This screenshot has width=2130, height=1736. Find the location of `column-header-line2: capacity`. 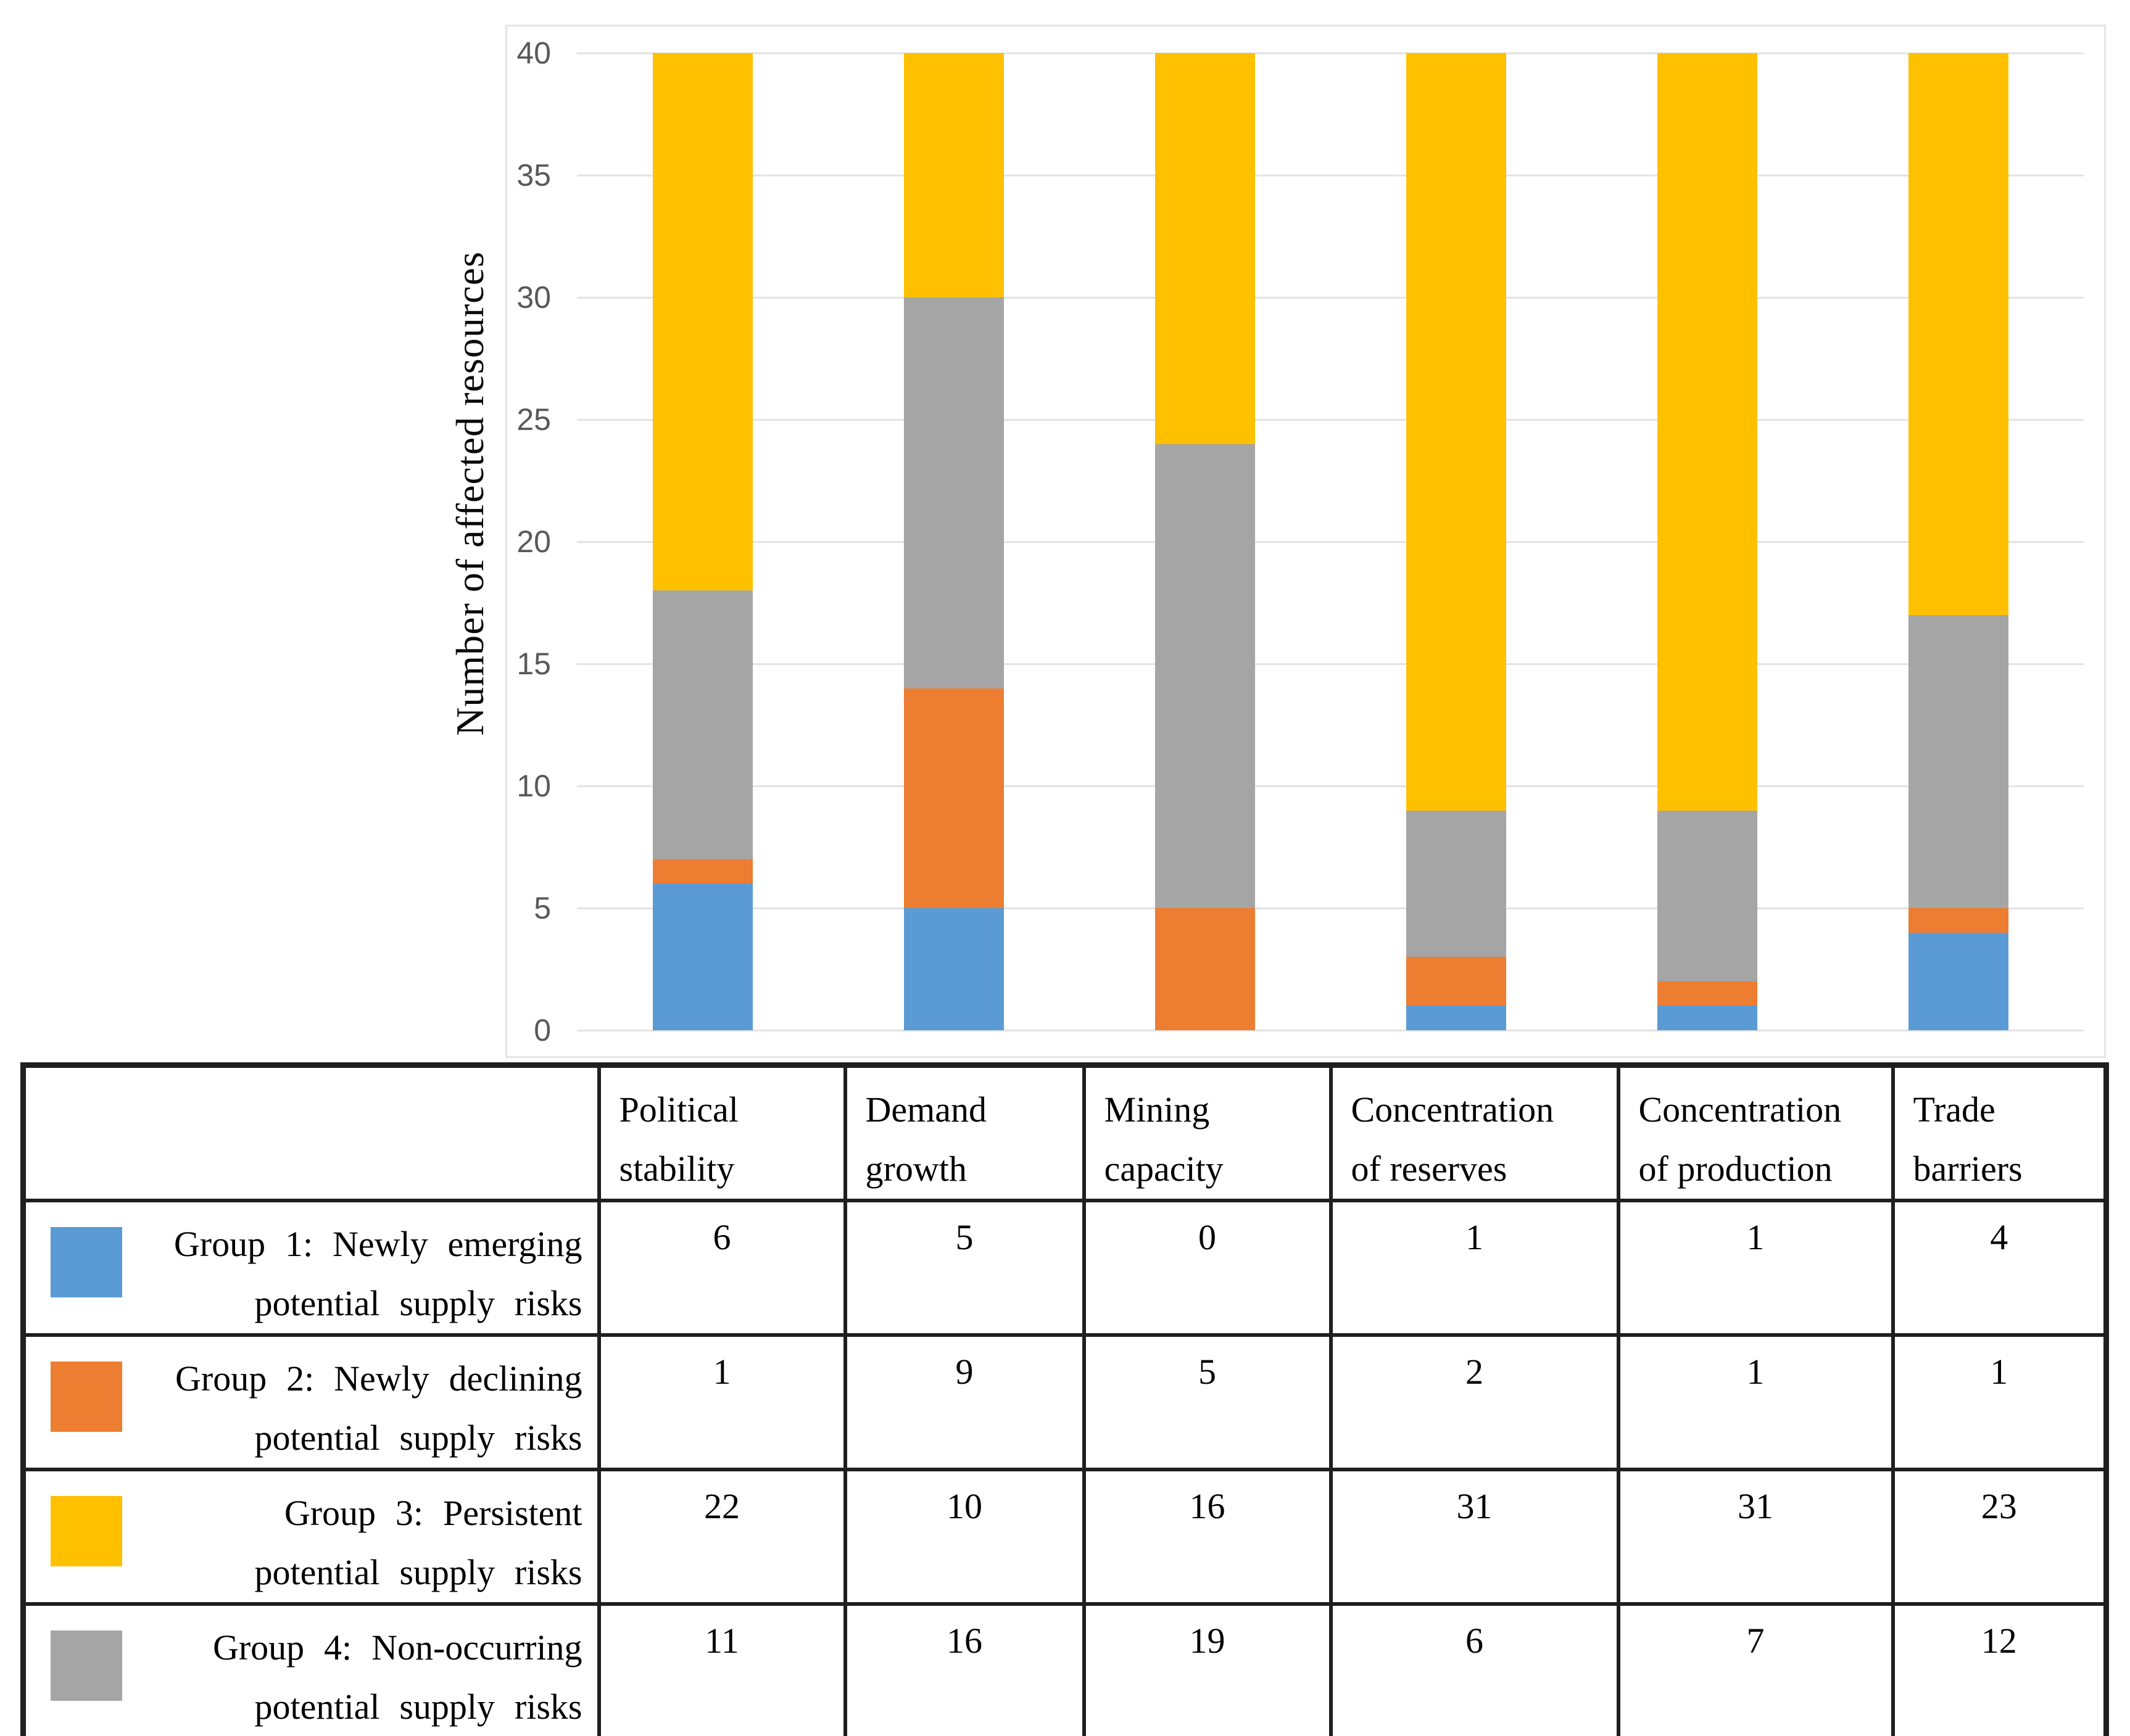

column-header-line2: capacity is located at coordinates (1164, 1169).